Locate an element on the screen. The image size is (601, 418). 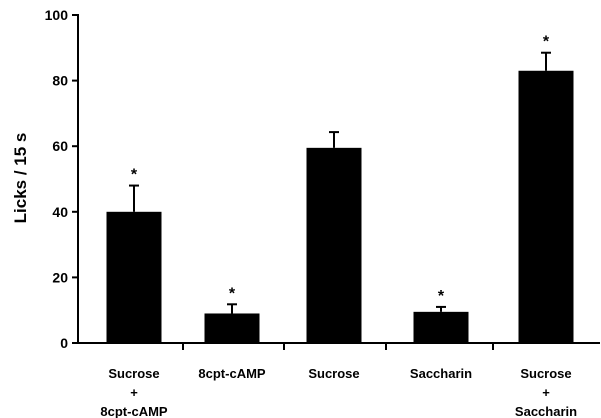
y-tick-label: 20 is located at coordinates (60, 277).